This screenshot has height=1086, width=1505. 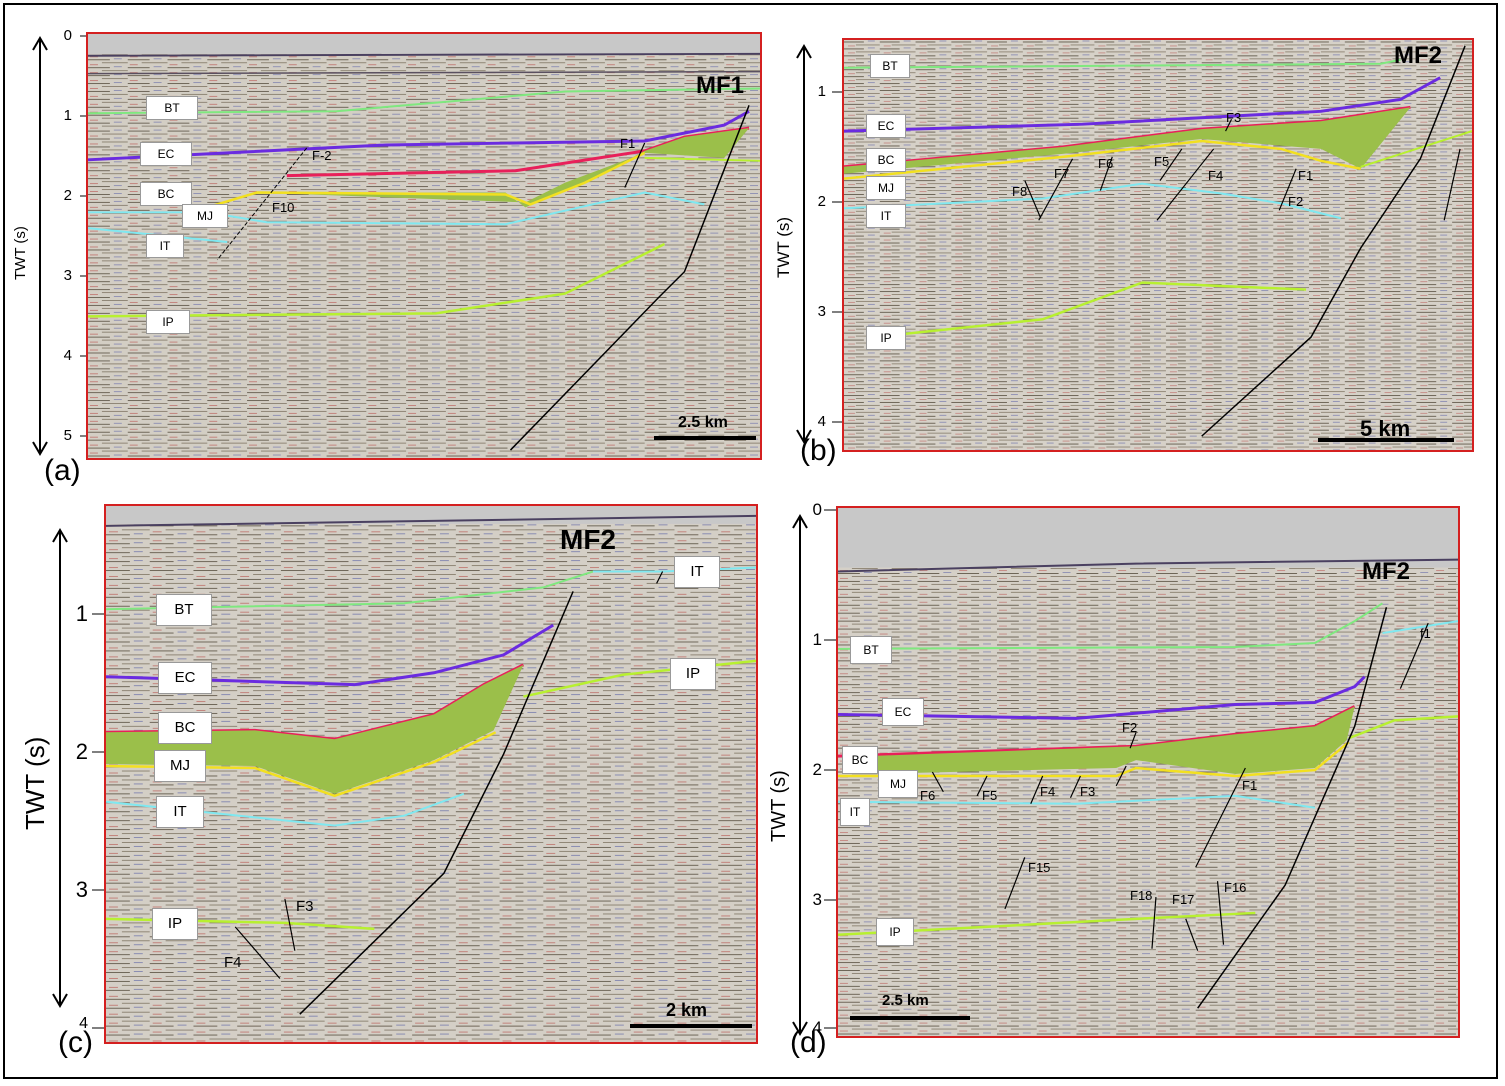 What do you see at coordinates (818, 450) in the screenshot?
I see `panel-b-letter: (b)` at bounding box center [818, 450].